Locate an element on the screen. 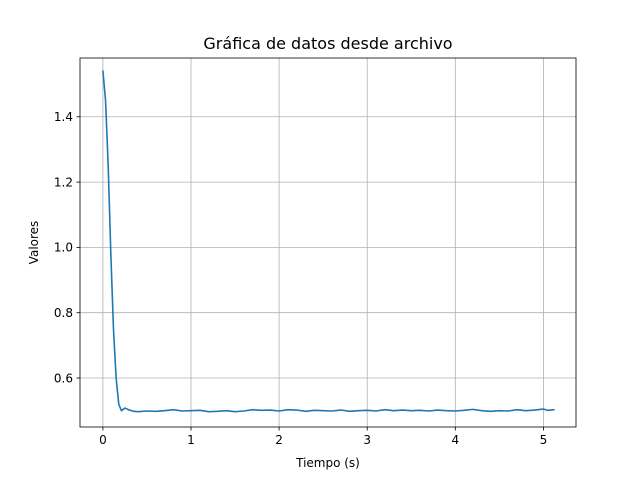 The height and width of the screenshot is (480, 640). y-axis-label: Valores is located at coordinates (34, 243).